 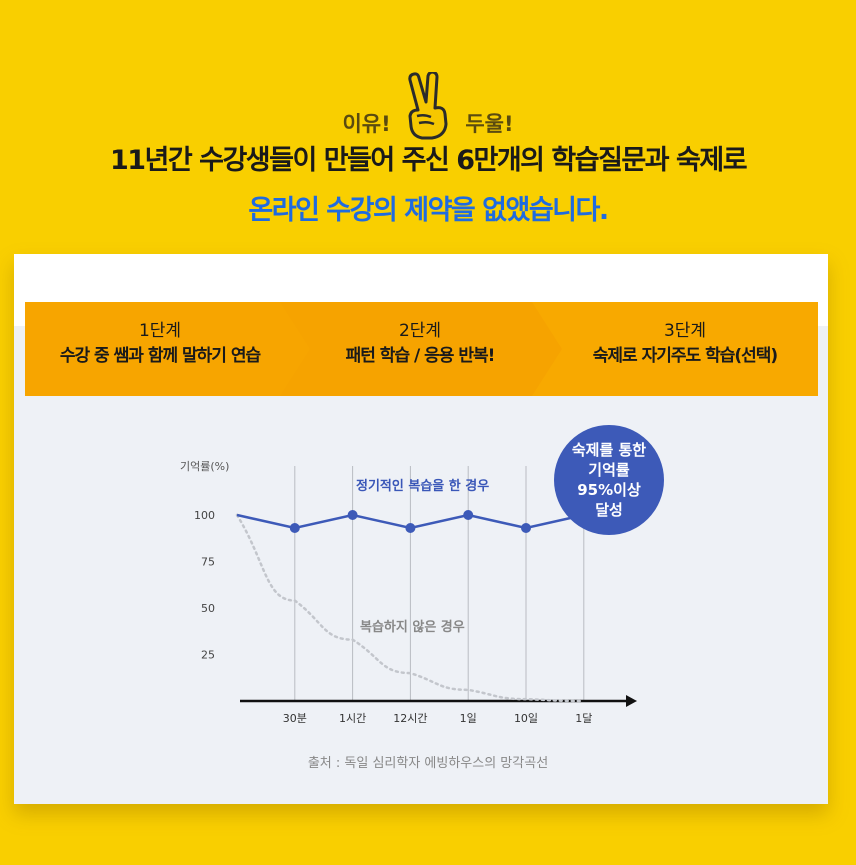 What do you see at coordinates (609, 490) in the screenshot?
I see `badge-line-3: 95%이상` at bounding box center [609, 490].